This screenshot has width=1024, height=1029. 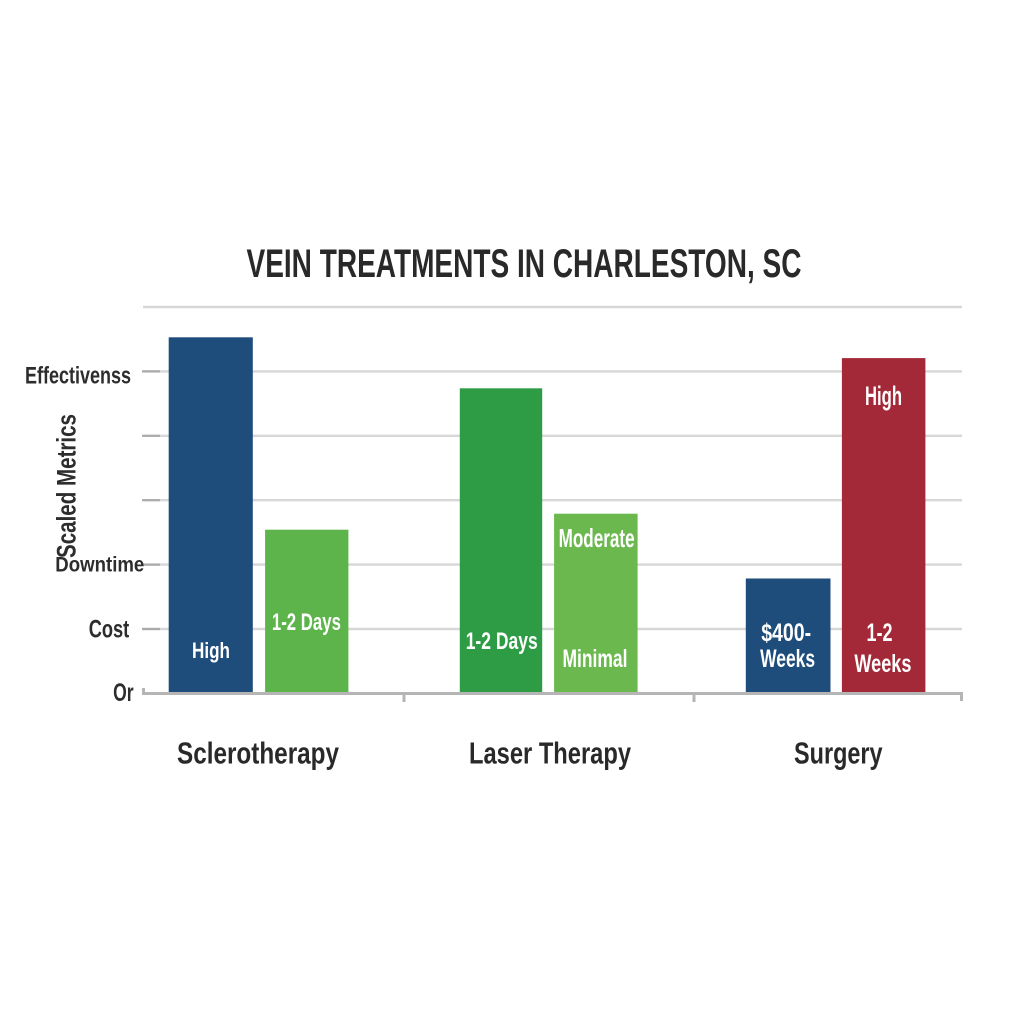 I want to click on svg-text: Surgery, so click(x=838, y=754).